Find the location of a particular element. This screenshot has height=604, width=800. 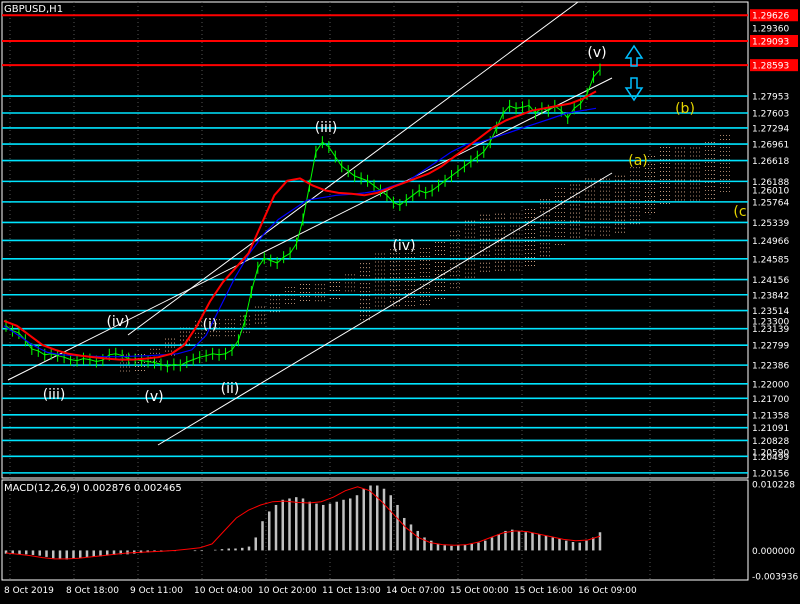

y-axis-label: 1.24156 is located at coordinates (770, 281).